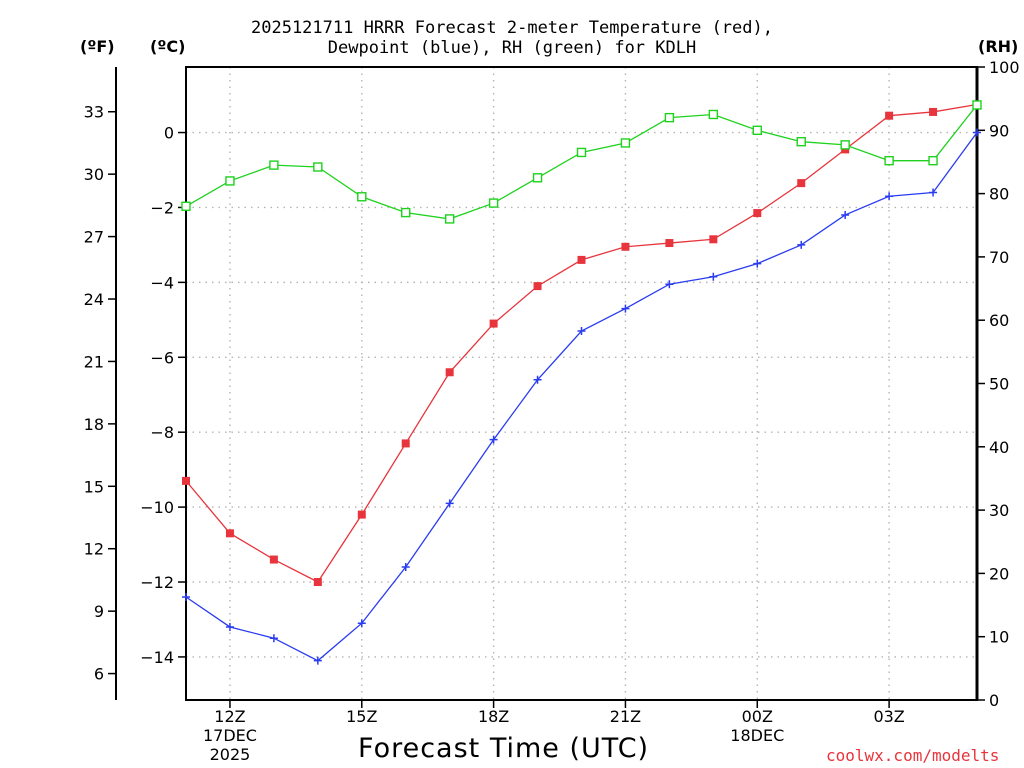  What do you see at coordinates (999, 573) in the screenshot?
I see `rh-tick-label: 20` at bounding box center [999, 573].